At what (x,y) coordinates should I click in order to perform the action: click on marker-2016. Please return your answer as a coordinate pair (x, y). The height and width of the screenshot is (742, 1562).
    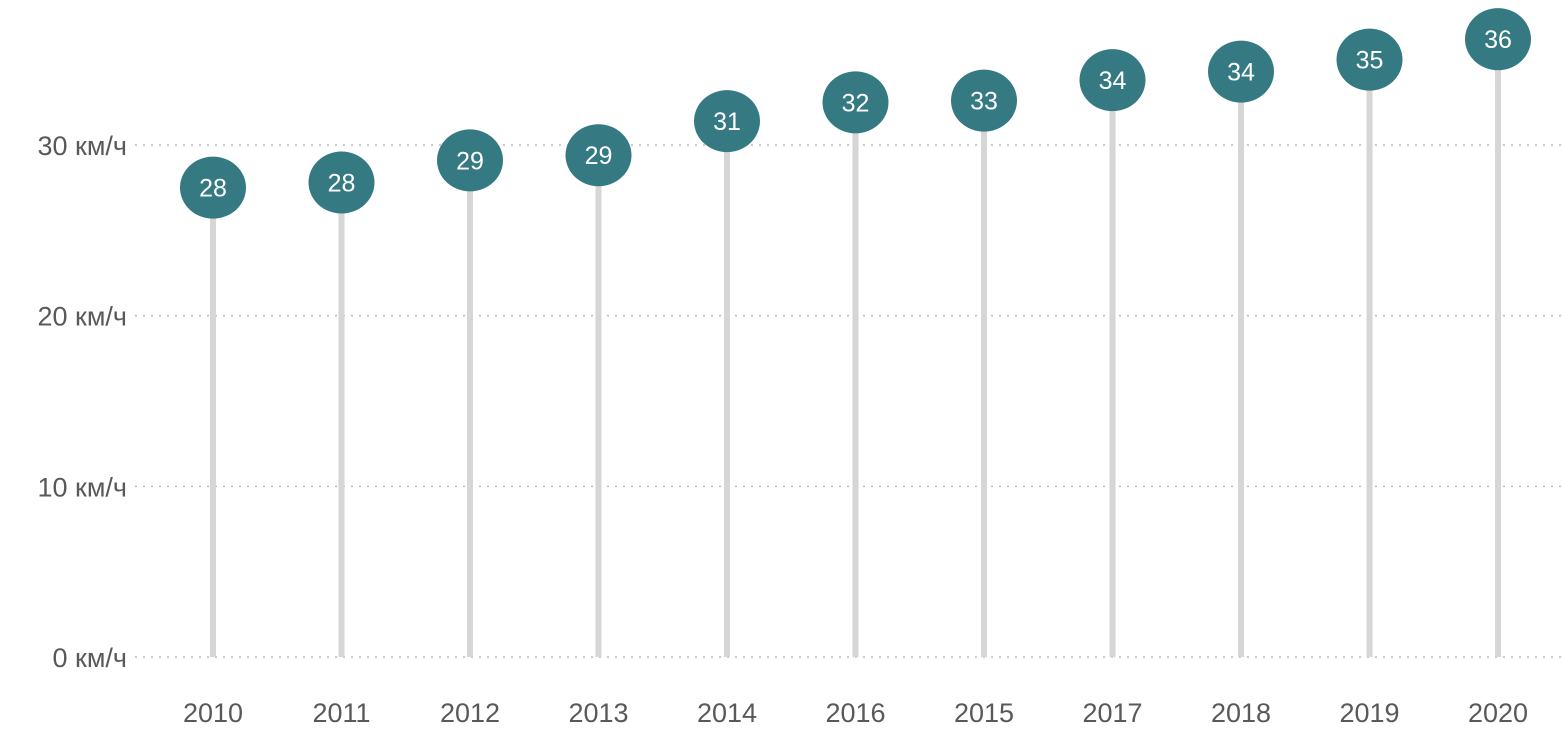
    Looking at the image, I should click on (855, 102).